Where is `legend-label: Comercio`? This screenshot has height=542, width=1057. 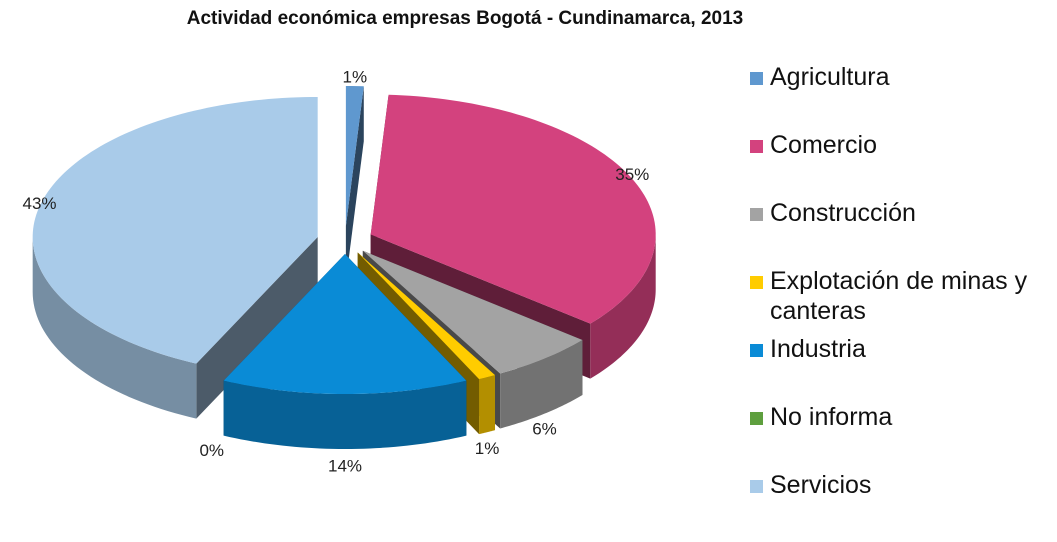
legend-label: Comercio is located at coordinates (823, 145).